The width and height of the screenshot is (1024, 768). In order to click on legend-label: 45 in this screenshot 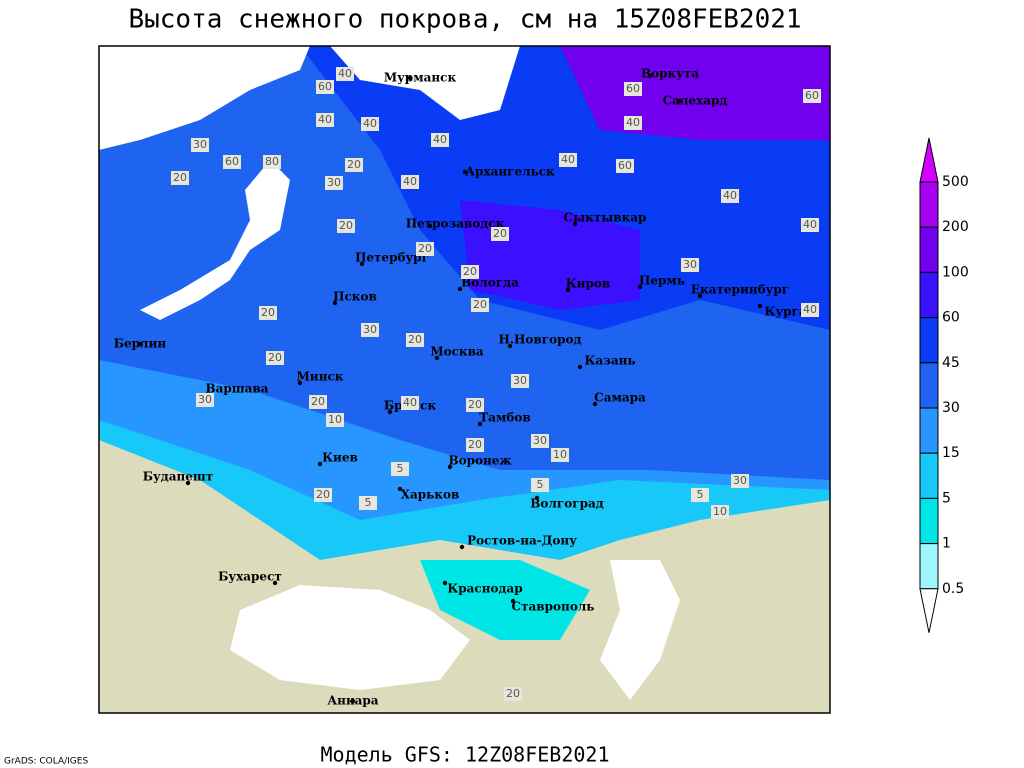, I will do `click(951, 363)`.